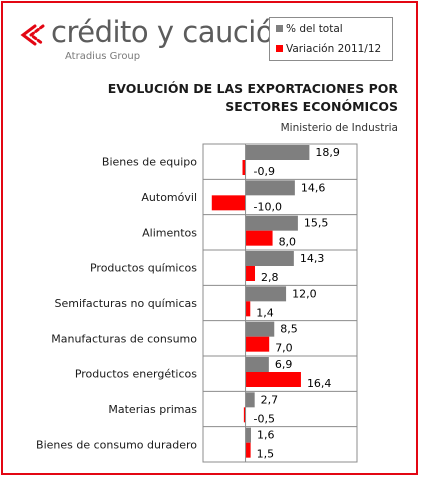  I want to click on legend-item-variation: Variación 2011/12, so click(328, 49).